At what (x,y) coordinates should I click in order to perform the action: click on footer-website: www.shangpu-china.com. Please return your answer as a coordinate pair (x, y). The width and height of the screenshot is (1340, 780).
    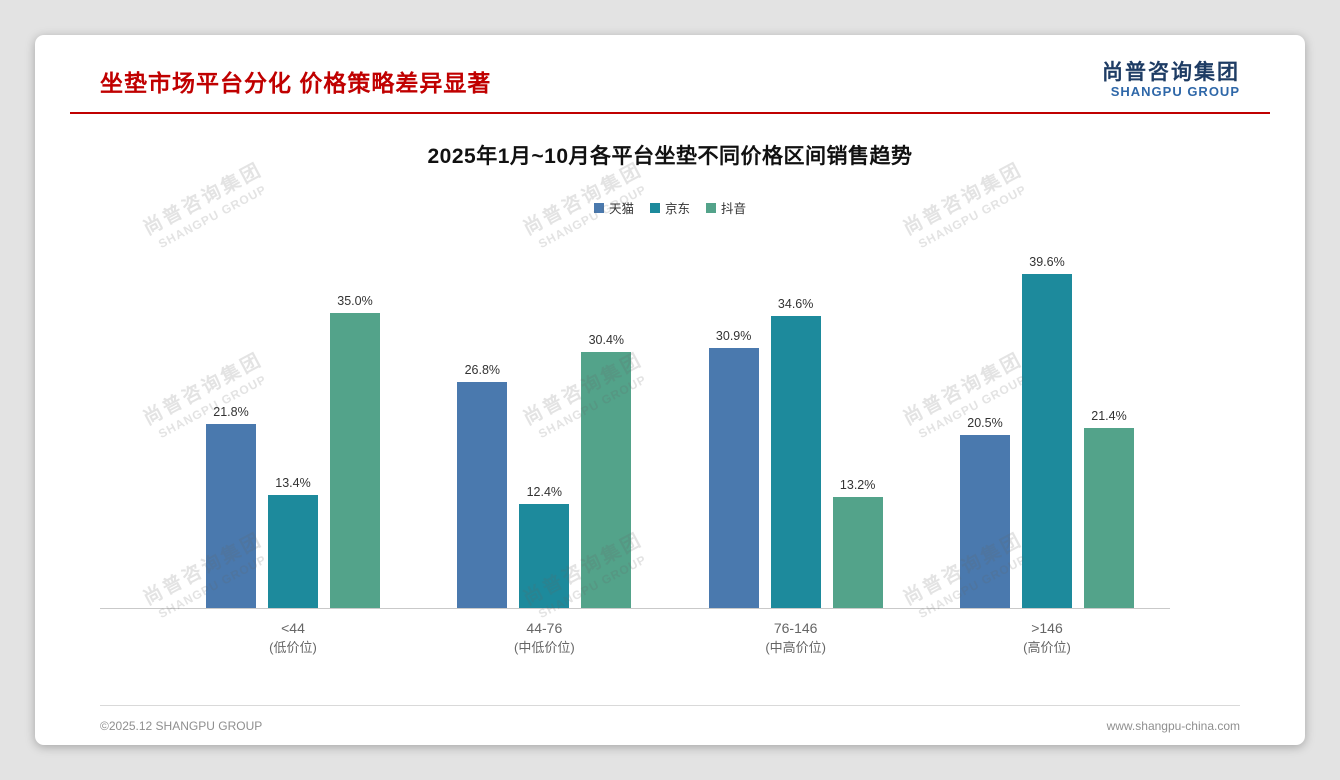
    Looking at the image, I should click on (1173, 725).